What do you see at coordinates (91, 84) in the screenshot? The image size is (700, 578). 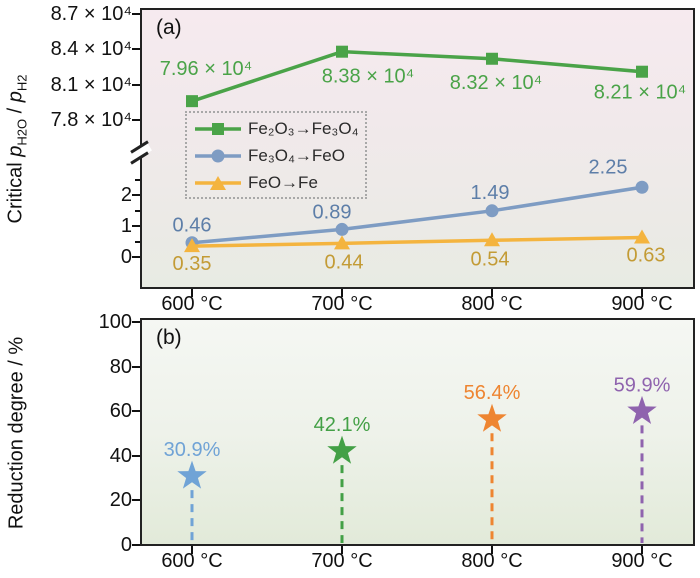 I see `y-tick-label: 8.1 × 10⁴` at bounding box center [91, 84].